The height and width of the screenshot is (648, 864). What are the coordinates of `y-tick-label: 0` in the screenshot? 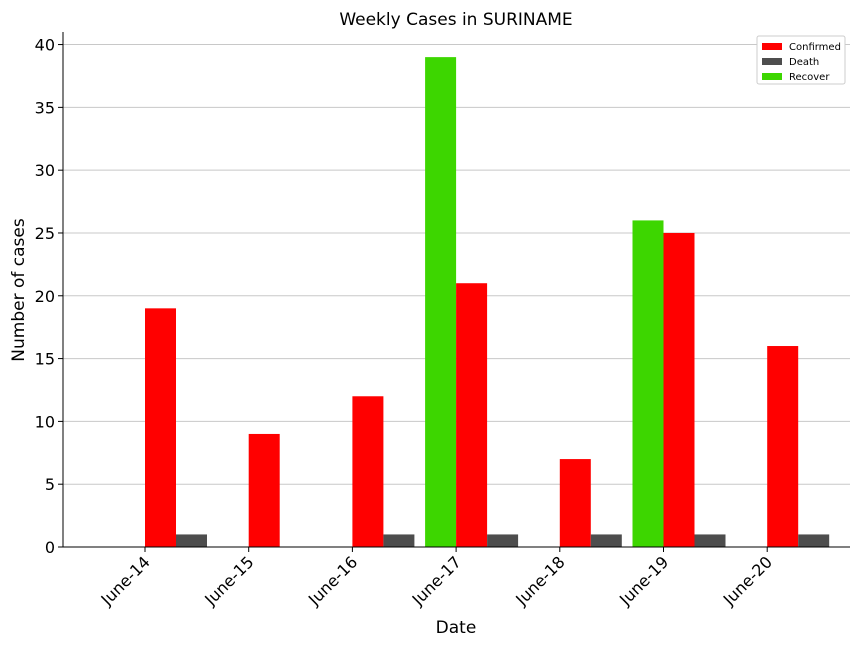 It's located at (50, 547).